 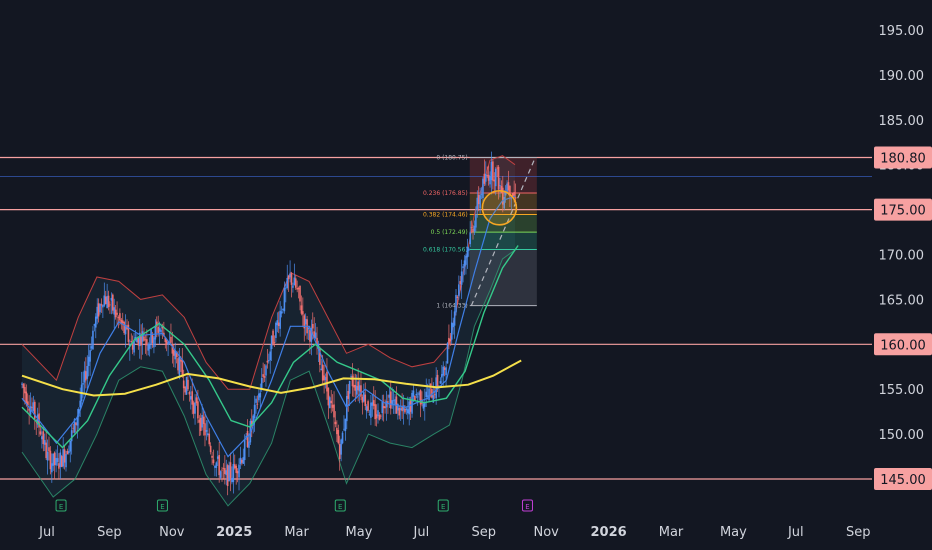 What do you see at coordinates (671, 532) in the screenshot?
I see `x-tick-label: Mar` at bounding box center [671, 532].